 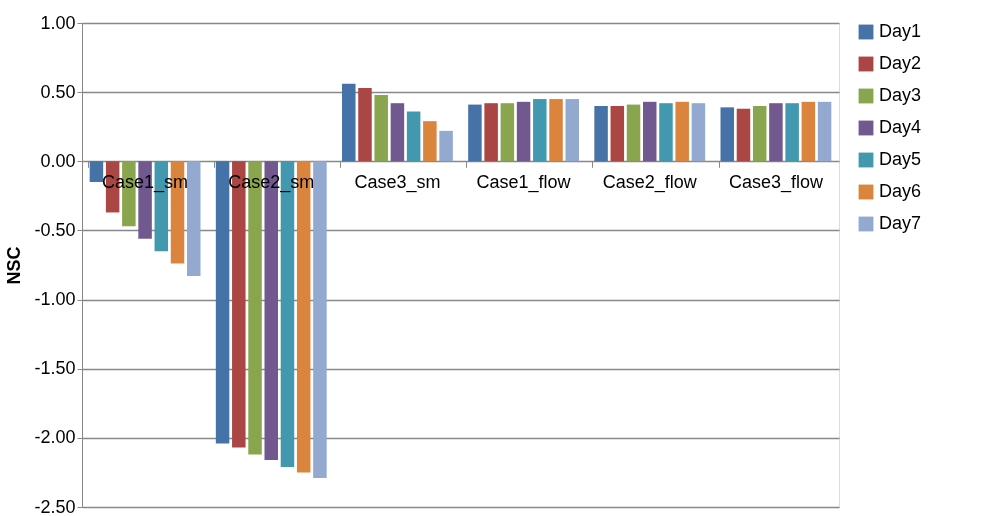 What do you see at coordinates (58, 160) in the screenshot?
I see `y-tick-label: 0.00` at bounding box center [58, 160].